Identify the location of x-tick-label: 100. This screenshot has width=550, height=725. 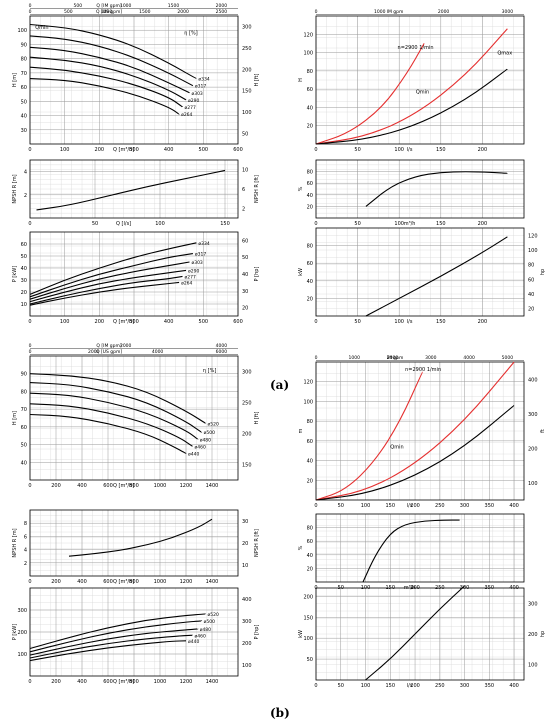
(65, 322).